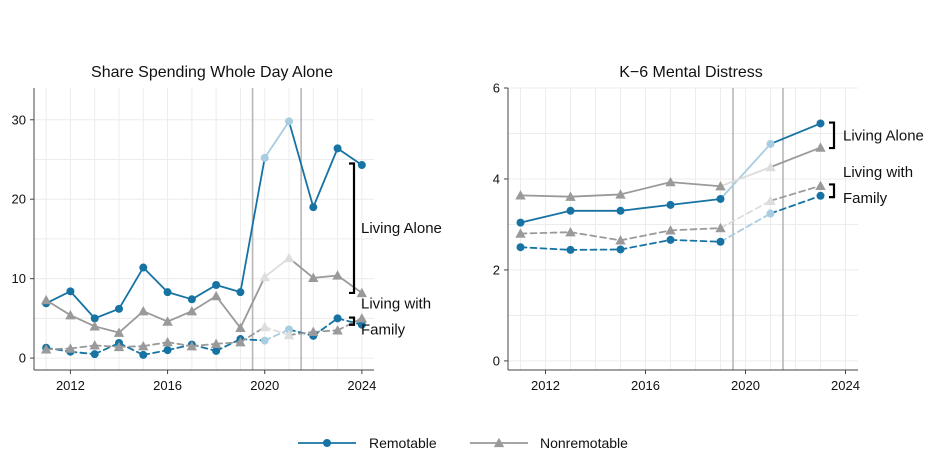  Describe the element at coordinates (496, 360) in the screenshot. I see `y-tick-label-0: 0` at that location.